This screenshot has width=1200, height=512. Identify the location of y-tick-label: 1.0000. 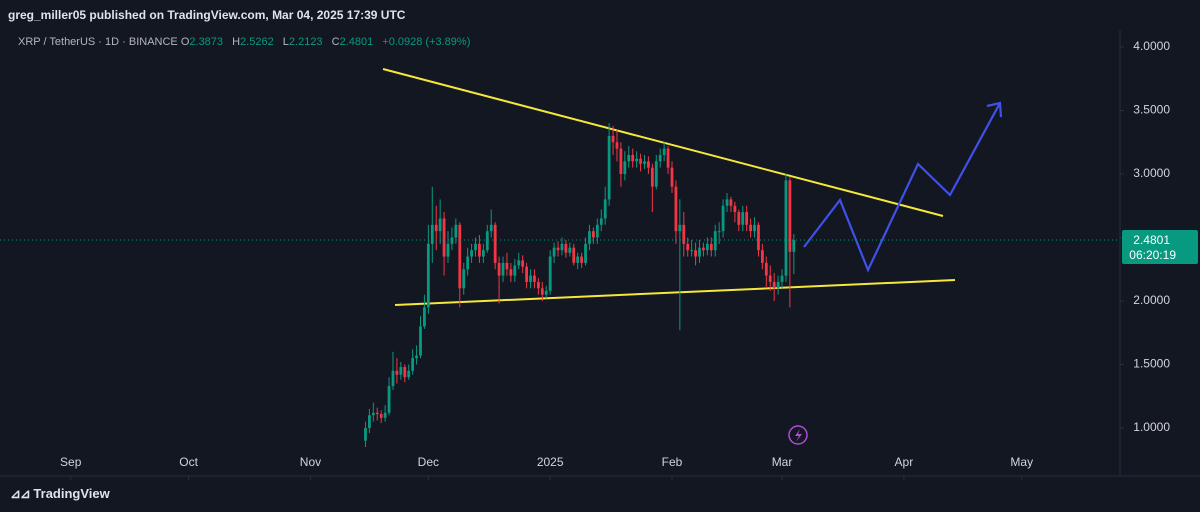
(1151, 427).